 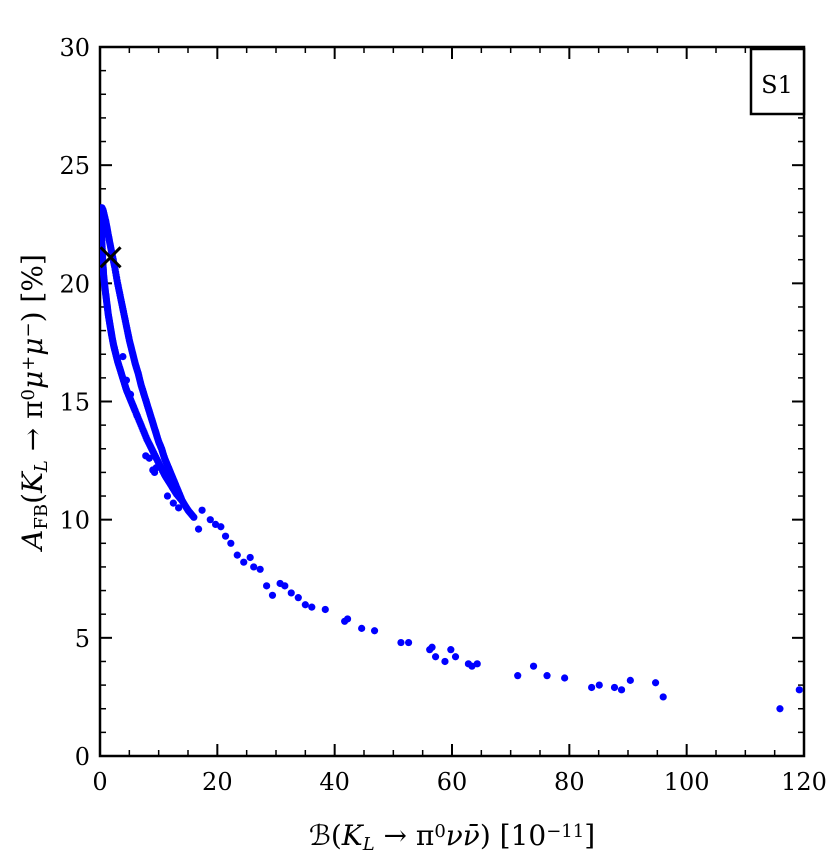 I want to click on x-tick-label: 80, so click(x=569, y=782).